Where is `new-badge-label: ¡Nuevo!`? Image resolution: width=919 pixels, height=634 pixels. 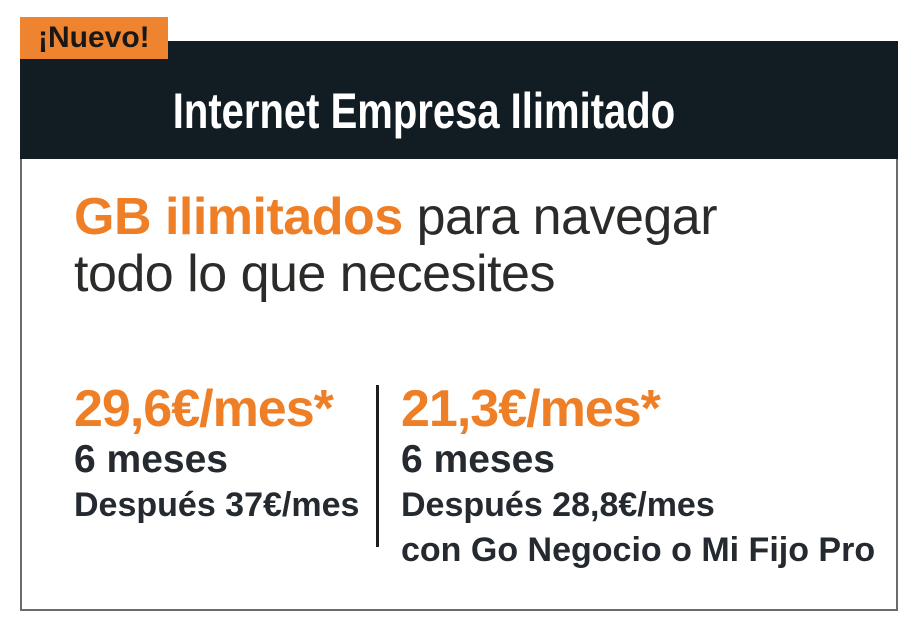 new-badge-label: ¡Nuevo! is located at coordinates (94, 37).